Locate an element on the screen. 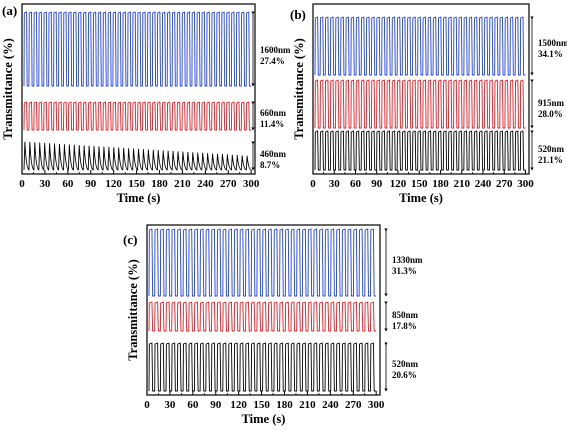  series-trace-915nm is located at coordinates (420, 104).